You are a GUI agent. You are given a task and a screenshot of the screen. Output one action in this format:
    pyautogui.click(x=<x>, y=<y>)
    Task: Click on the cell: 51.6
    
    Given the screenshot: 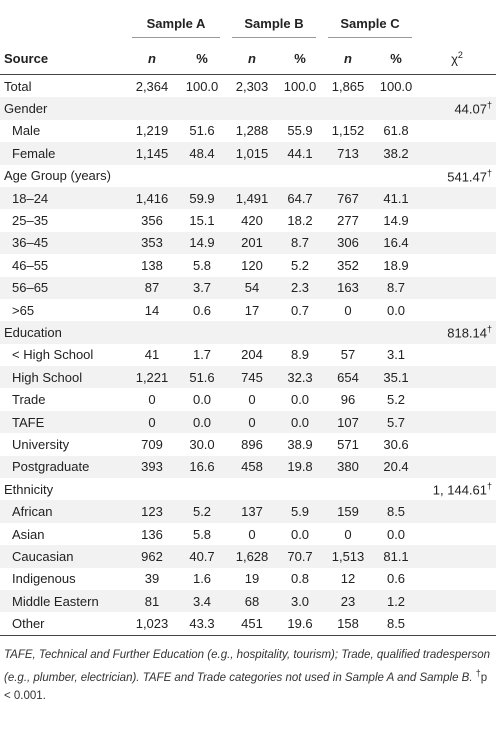 What is the action you would take?
    pyautogui.click(x=202, y=131)
    